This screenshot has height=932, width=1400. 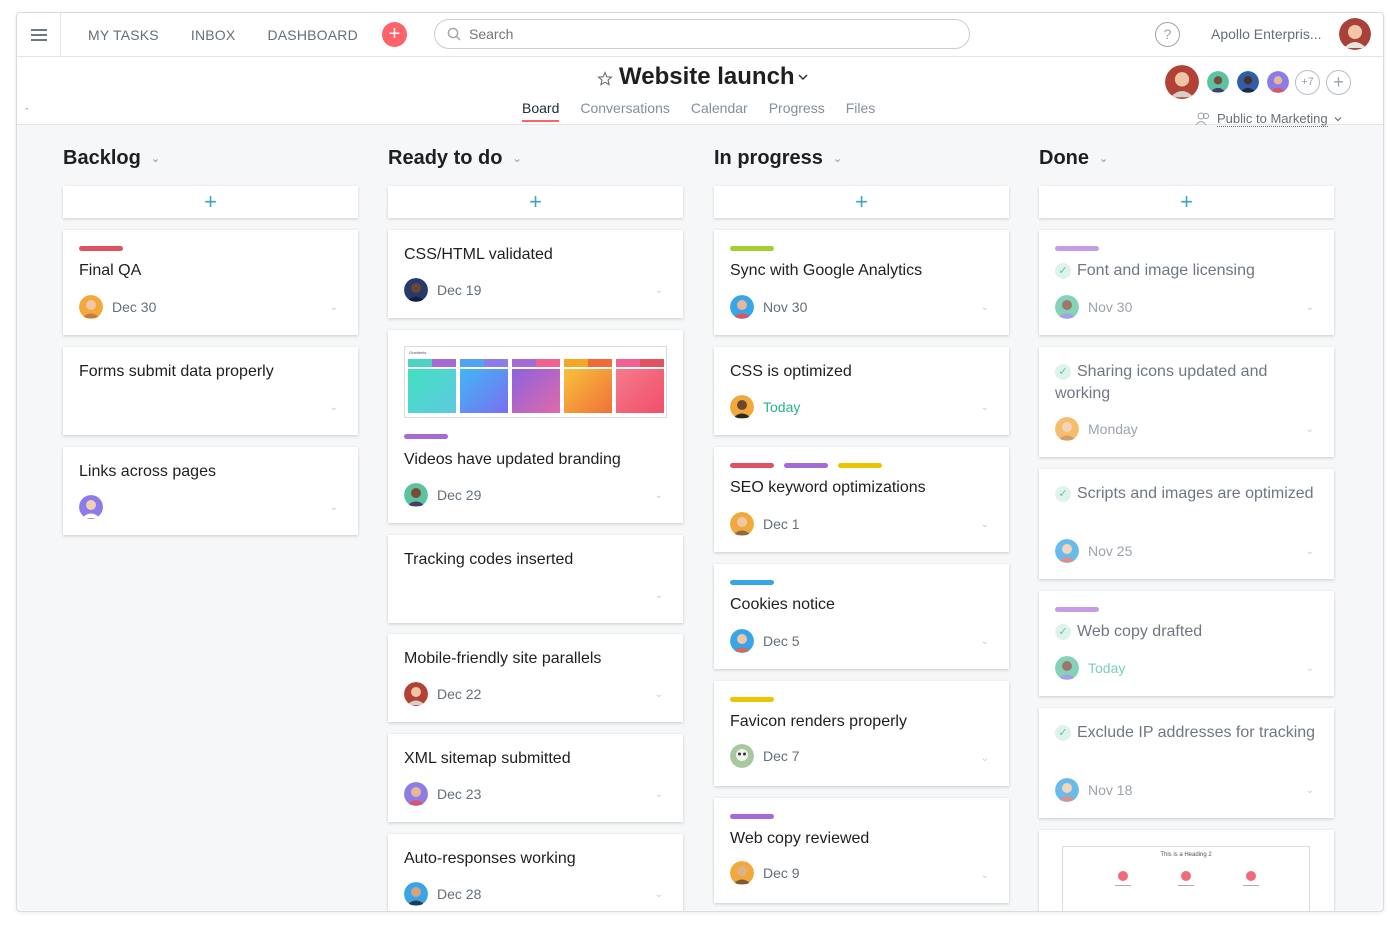 I want to click on attachment-thumbnail: Gradients, so click(x=535, y=382).